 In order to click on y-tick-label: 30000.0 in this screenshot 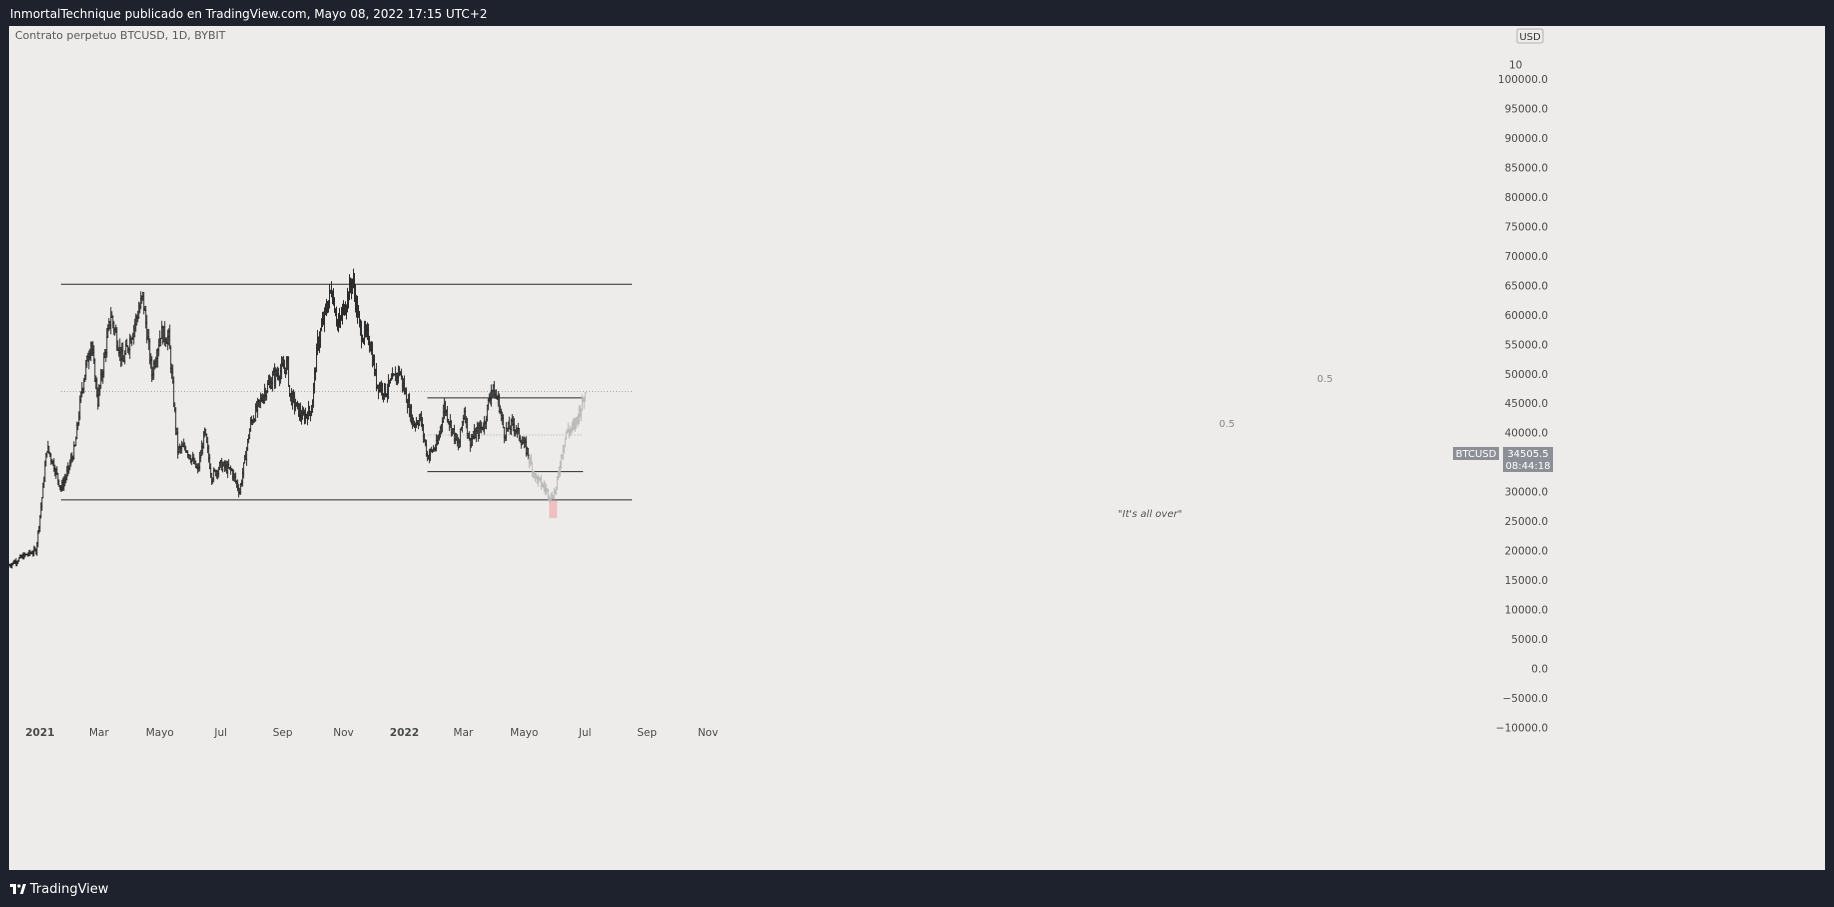, I will do `click(1526, 493)`.